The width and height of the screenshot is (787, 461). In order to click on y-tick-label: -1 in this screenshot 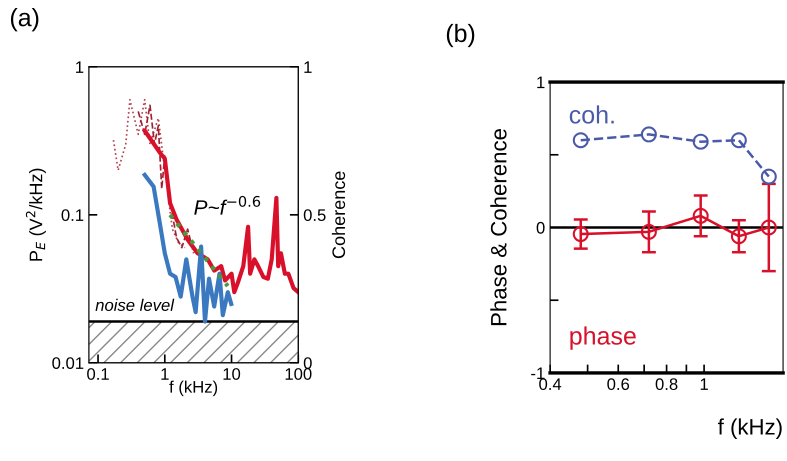, I will do `click(537, 373)`.